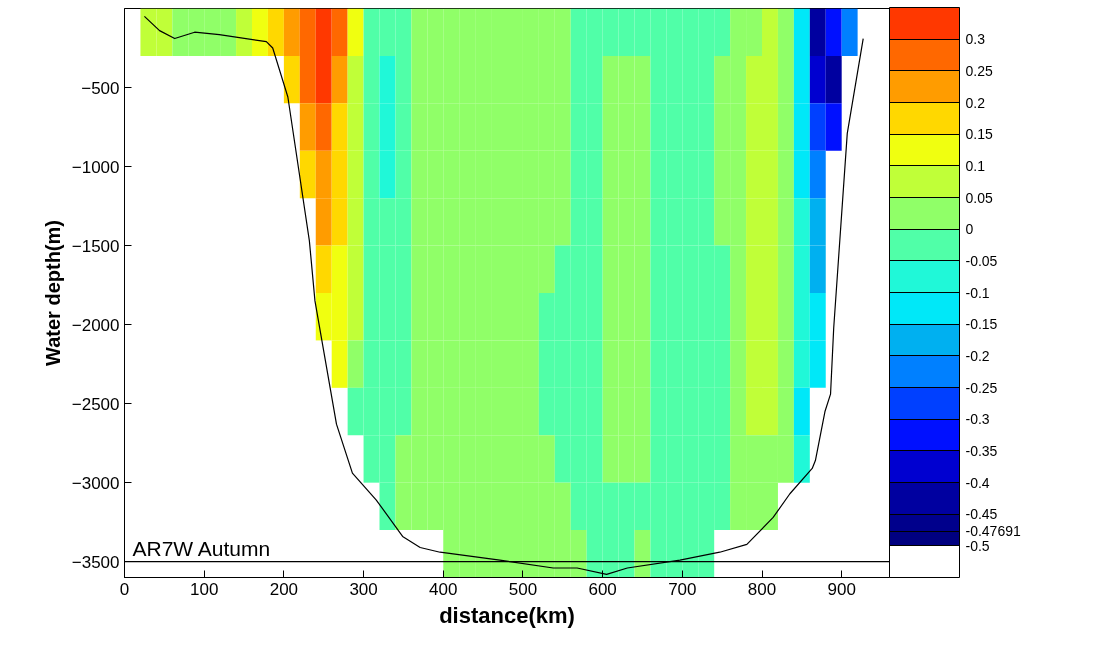  I want to click on x-tick-label: 900, so click(841, 589).